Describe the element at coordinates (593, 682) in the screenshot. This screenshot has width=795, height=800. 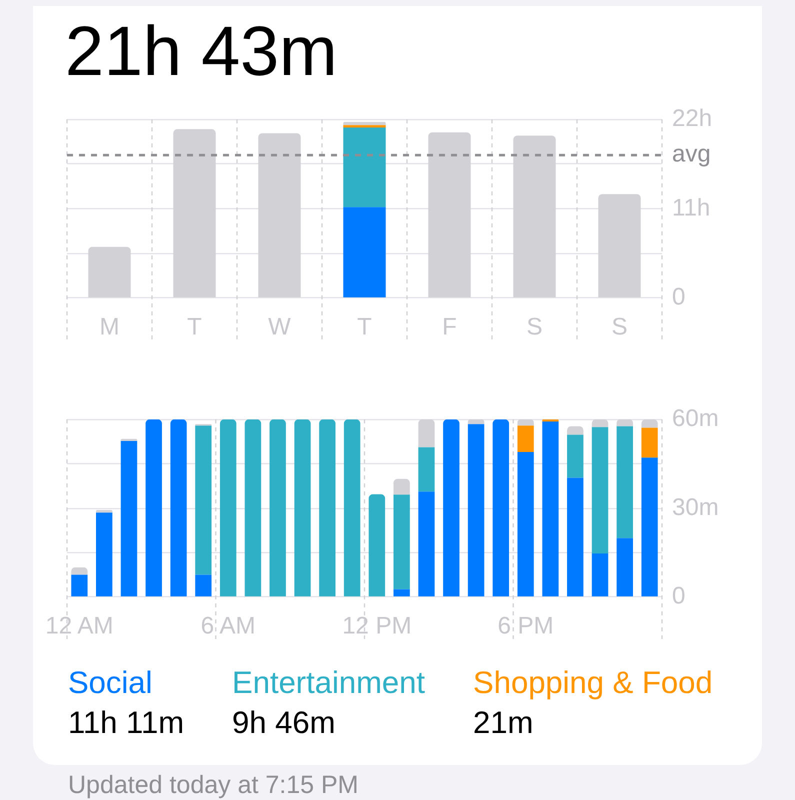
I see `text: Shopping & Food` at that location.